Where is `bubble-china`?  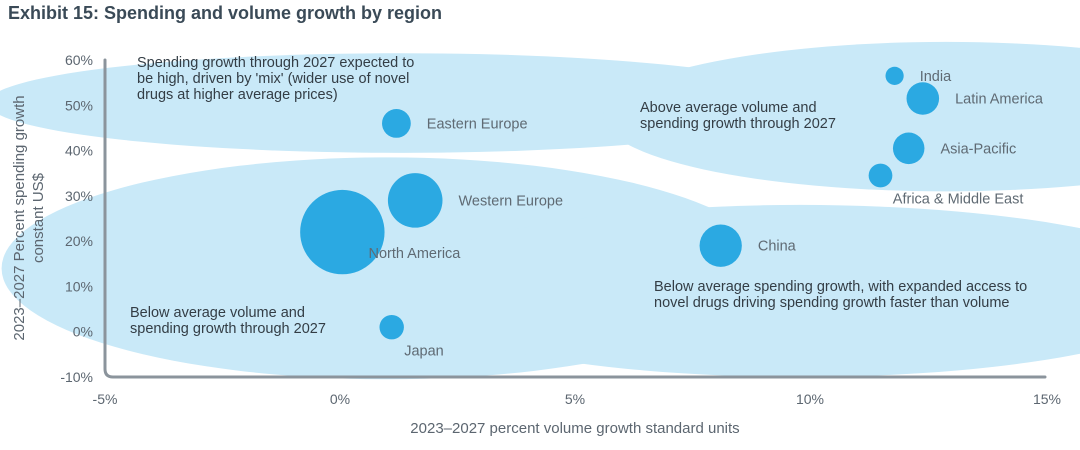
bubble-china is located at coordinates (720, 245).